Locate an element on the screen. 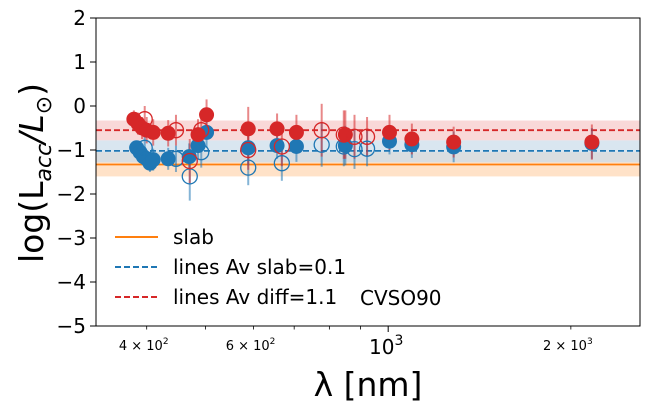 The width and height of the screenshot is (648, 413). y-axis: 2 1 0 −1 −2 −3 −4 −5 is located at coordinates (76, 172).